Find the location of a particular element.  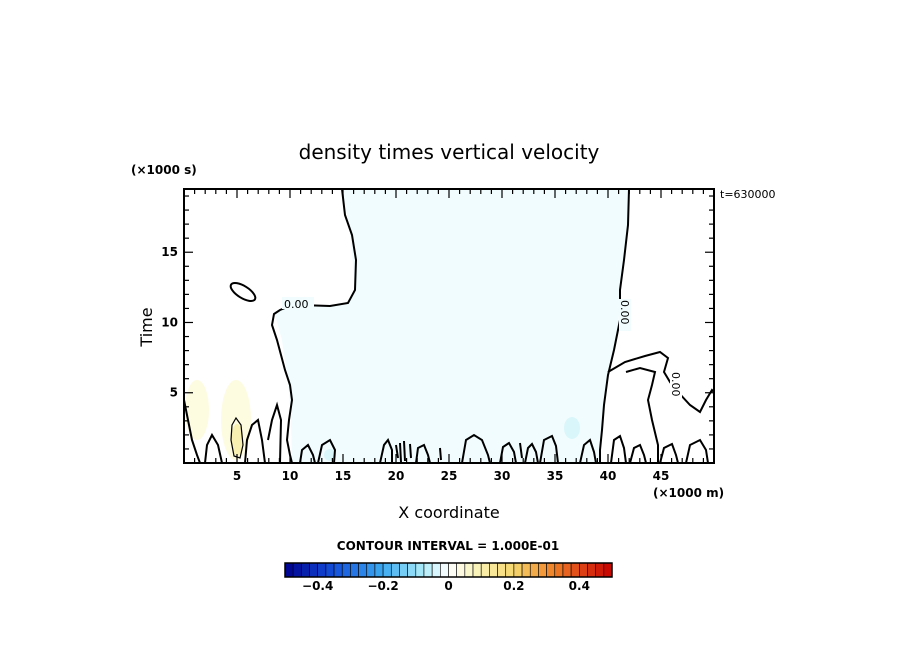

colorbar-frame is located at coordinates (448, 570).